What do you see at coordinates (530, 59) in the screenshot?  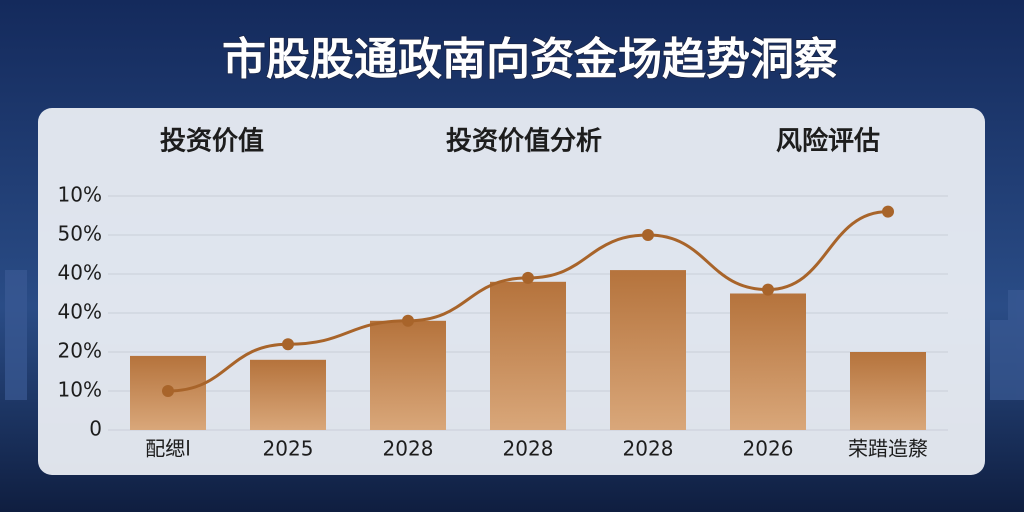 I see `title: 市股股通政南向资金场趋势洞察` at bounding box center [530, 59].